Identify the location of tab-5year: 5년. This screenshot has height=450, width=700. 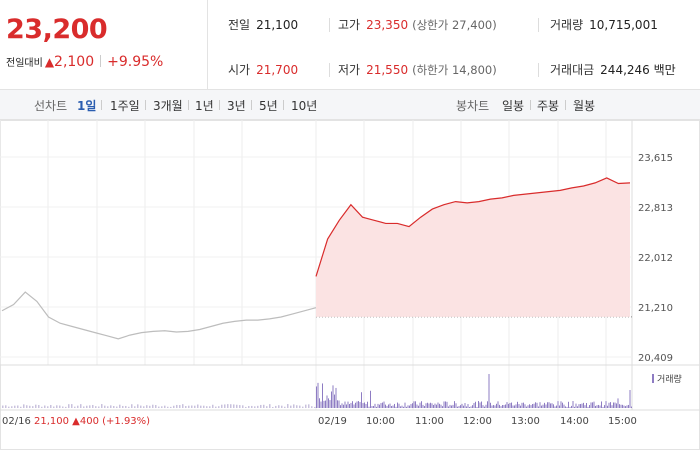
(268, 106).